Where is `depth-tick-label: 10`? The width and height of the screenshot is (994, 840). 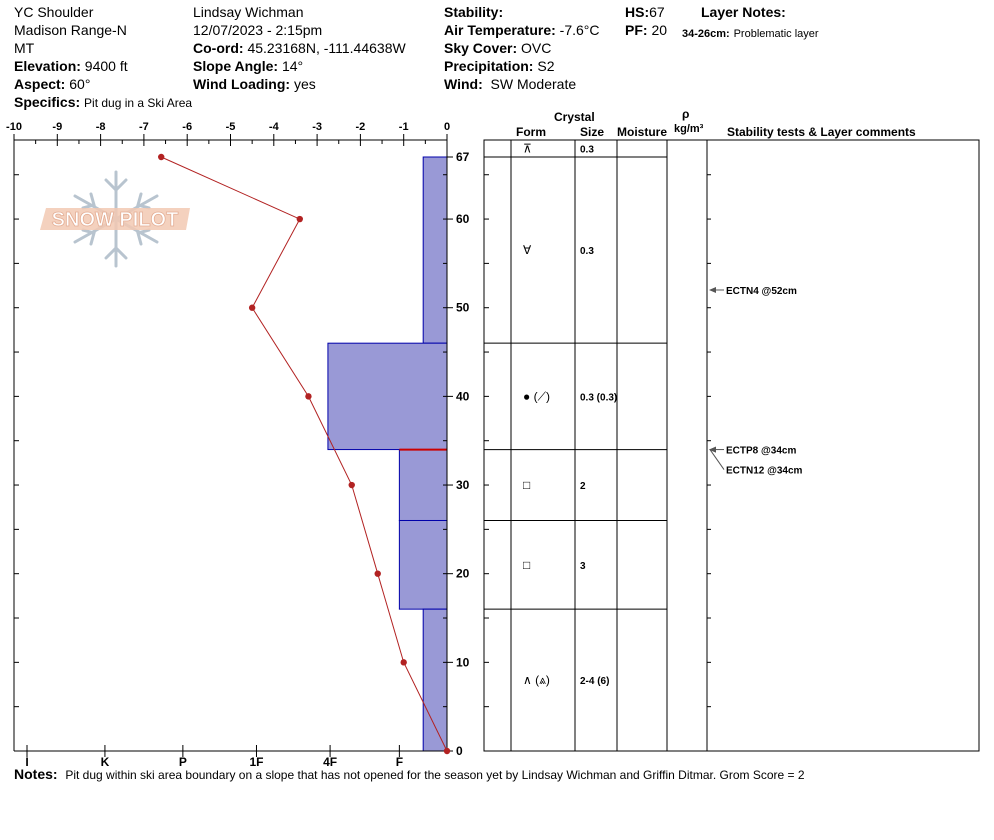 depth-tick-label: 10 is located at coordinates (463, 662).